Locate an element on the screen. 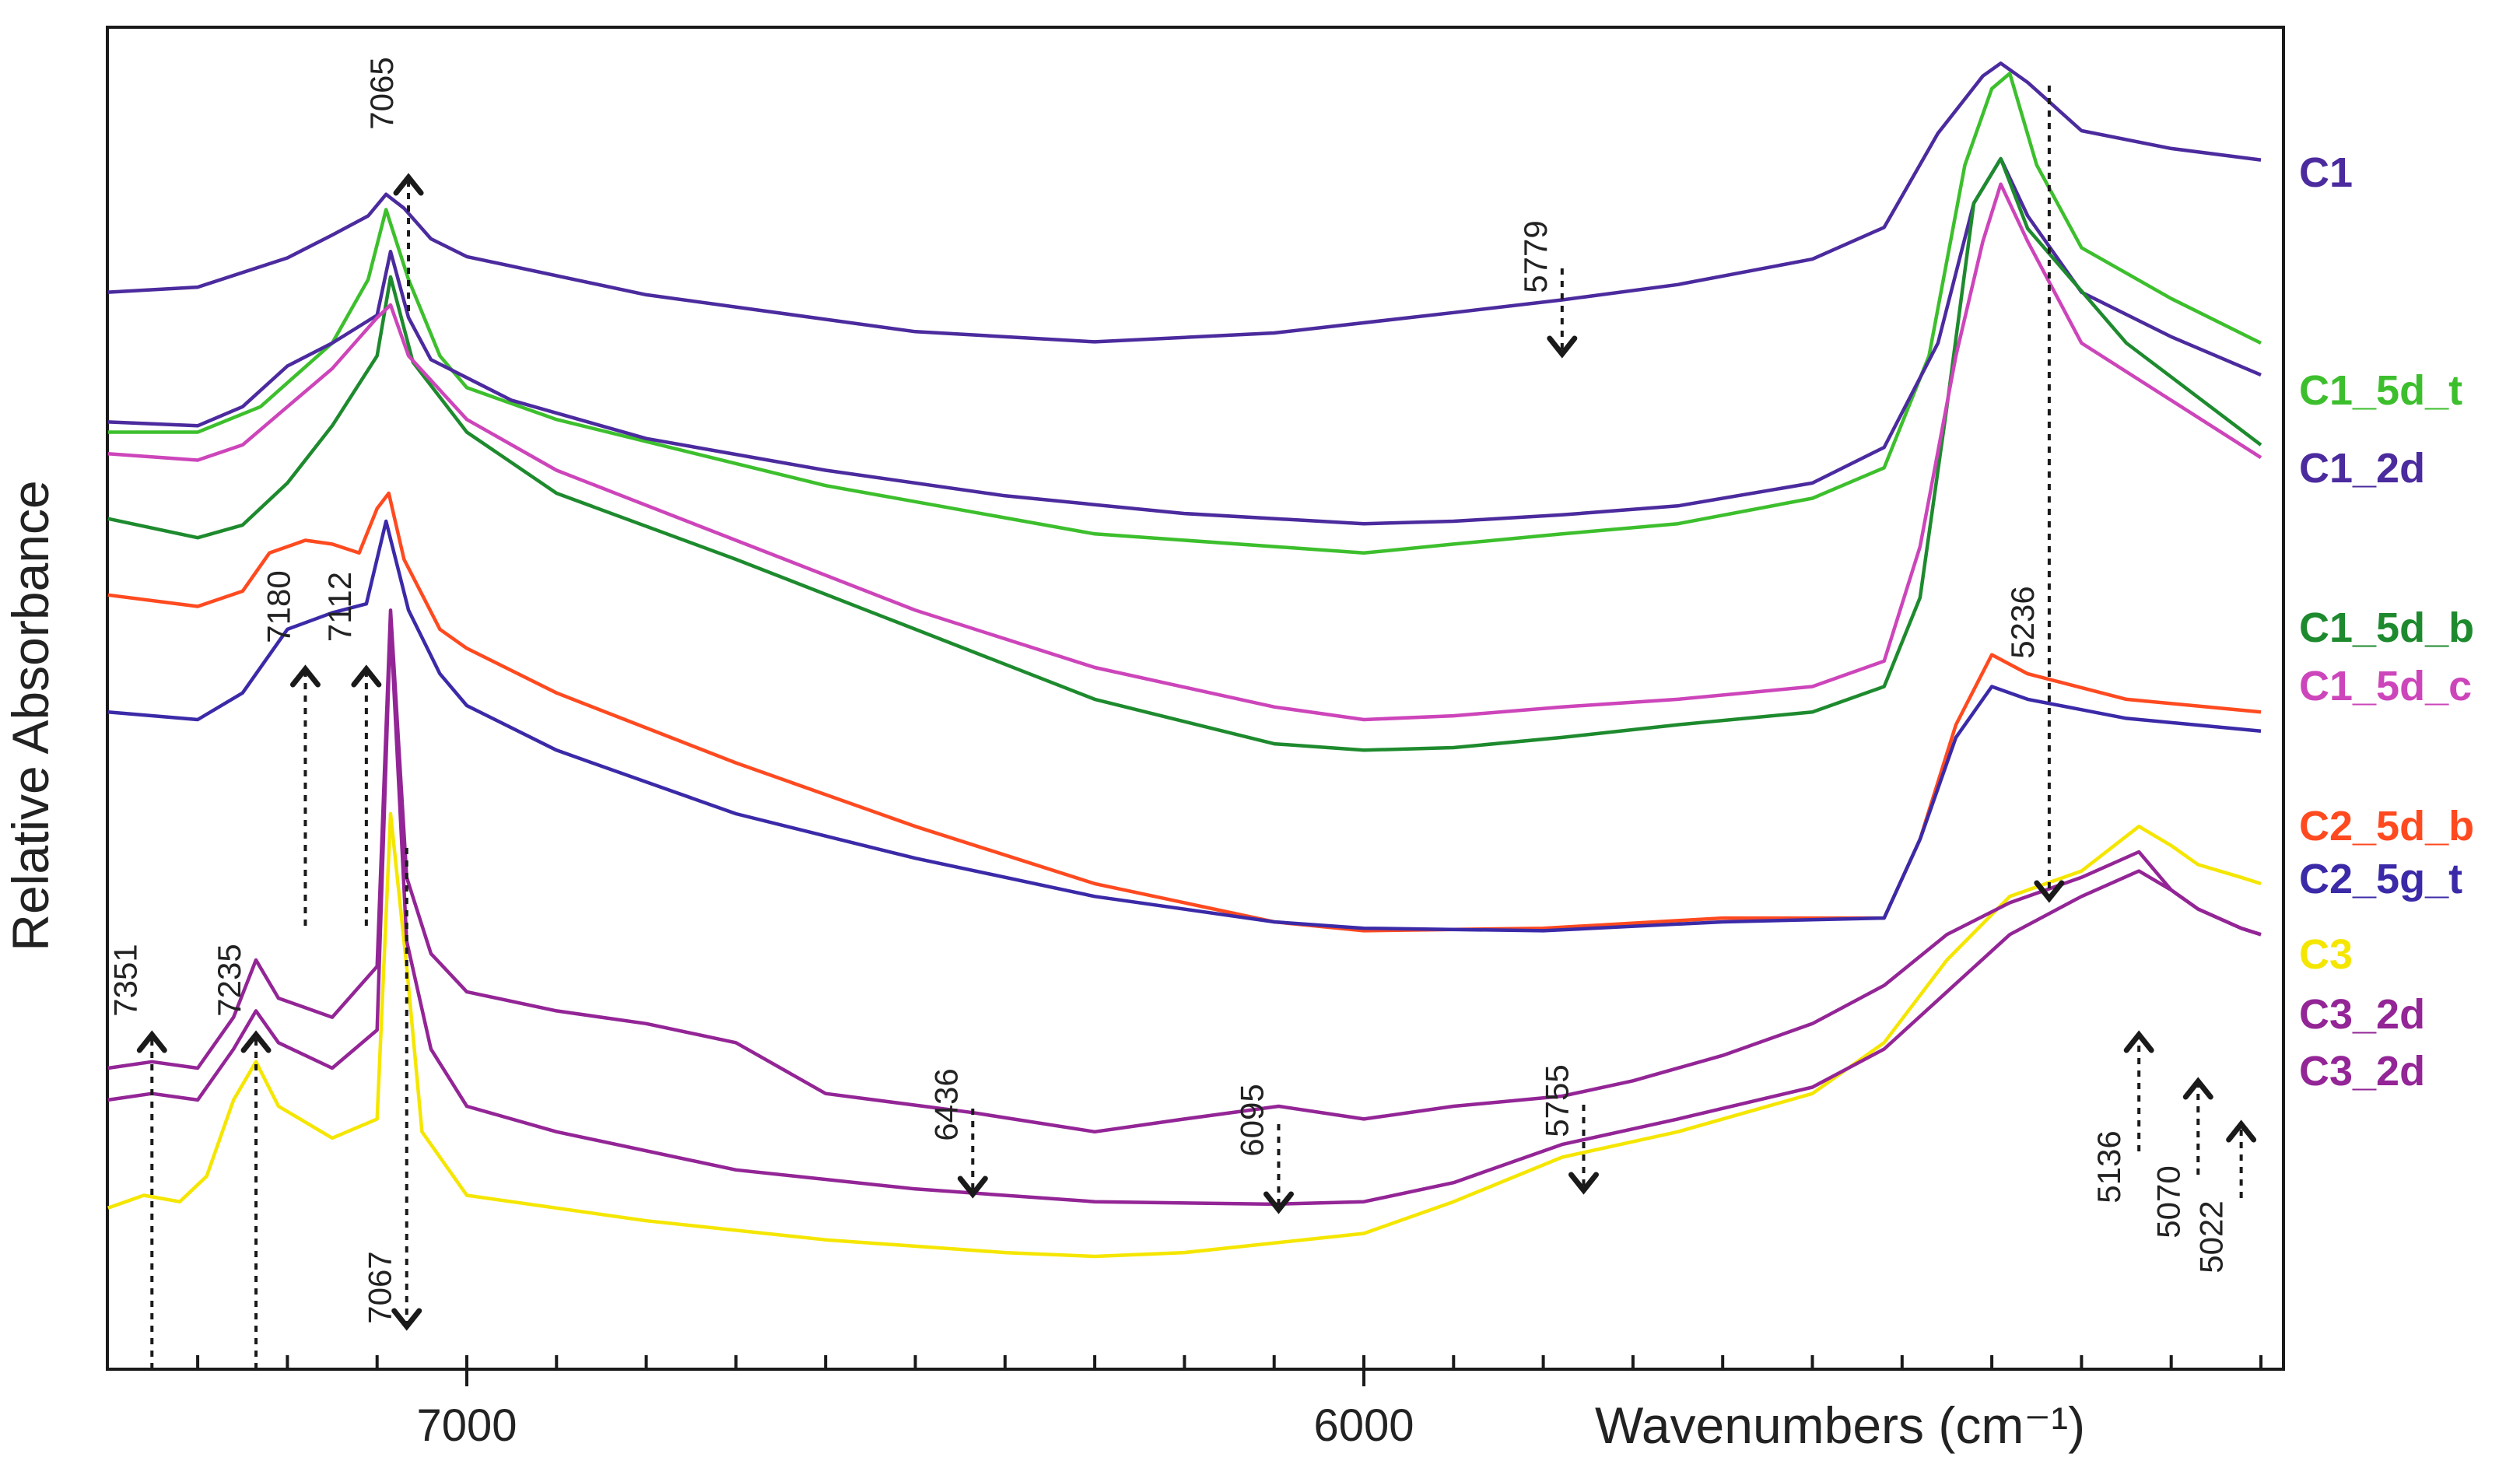  legend-entry-8: C3_2d is located at coordinates (2362, 1014).